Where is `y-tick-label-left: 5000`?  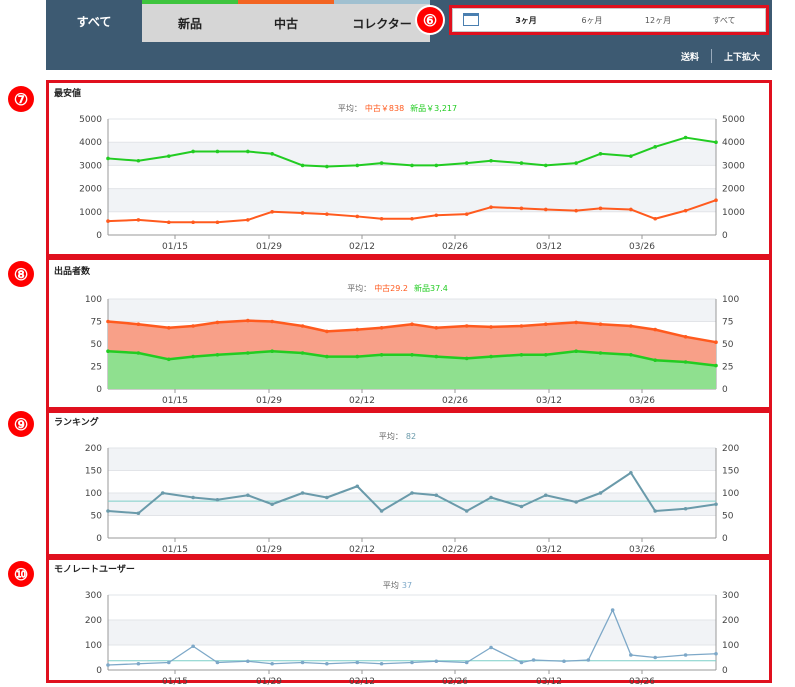
y-tick-label-left: 5000 is located at coordinates (90, 120).